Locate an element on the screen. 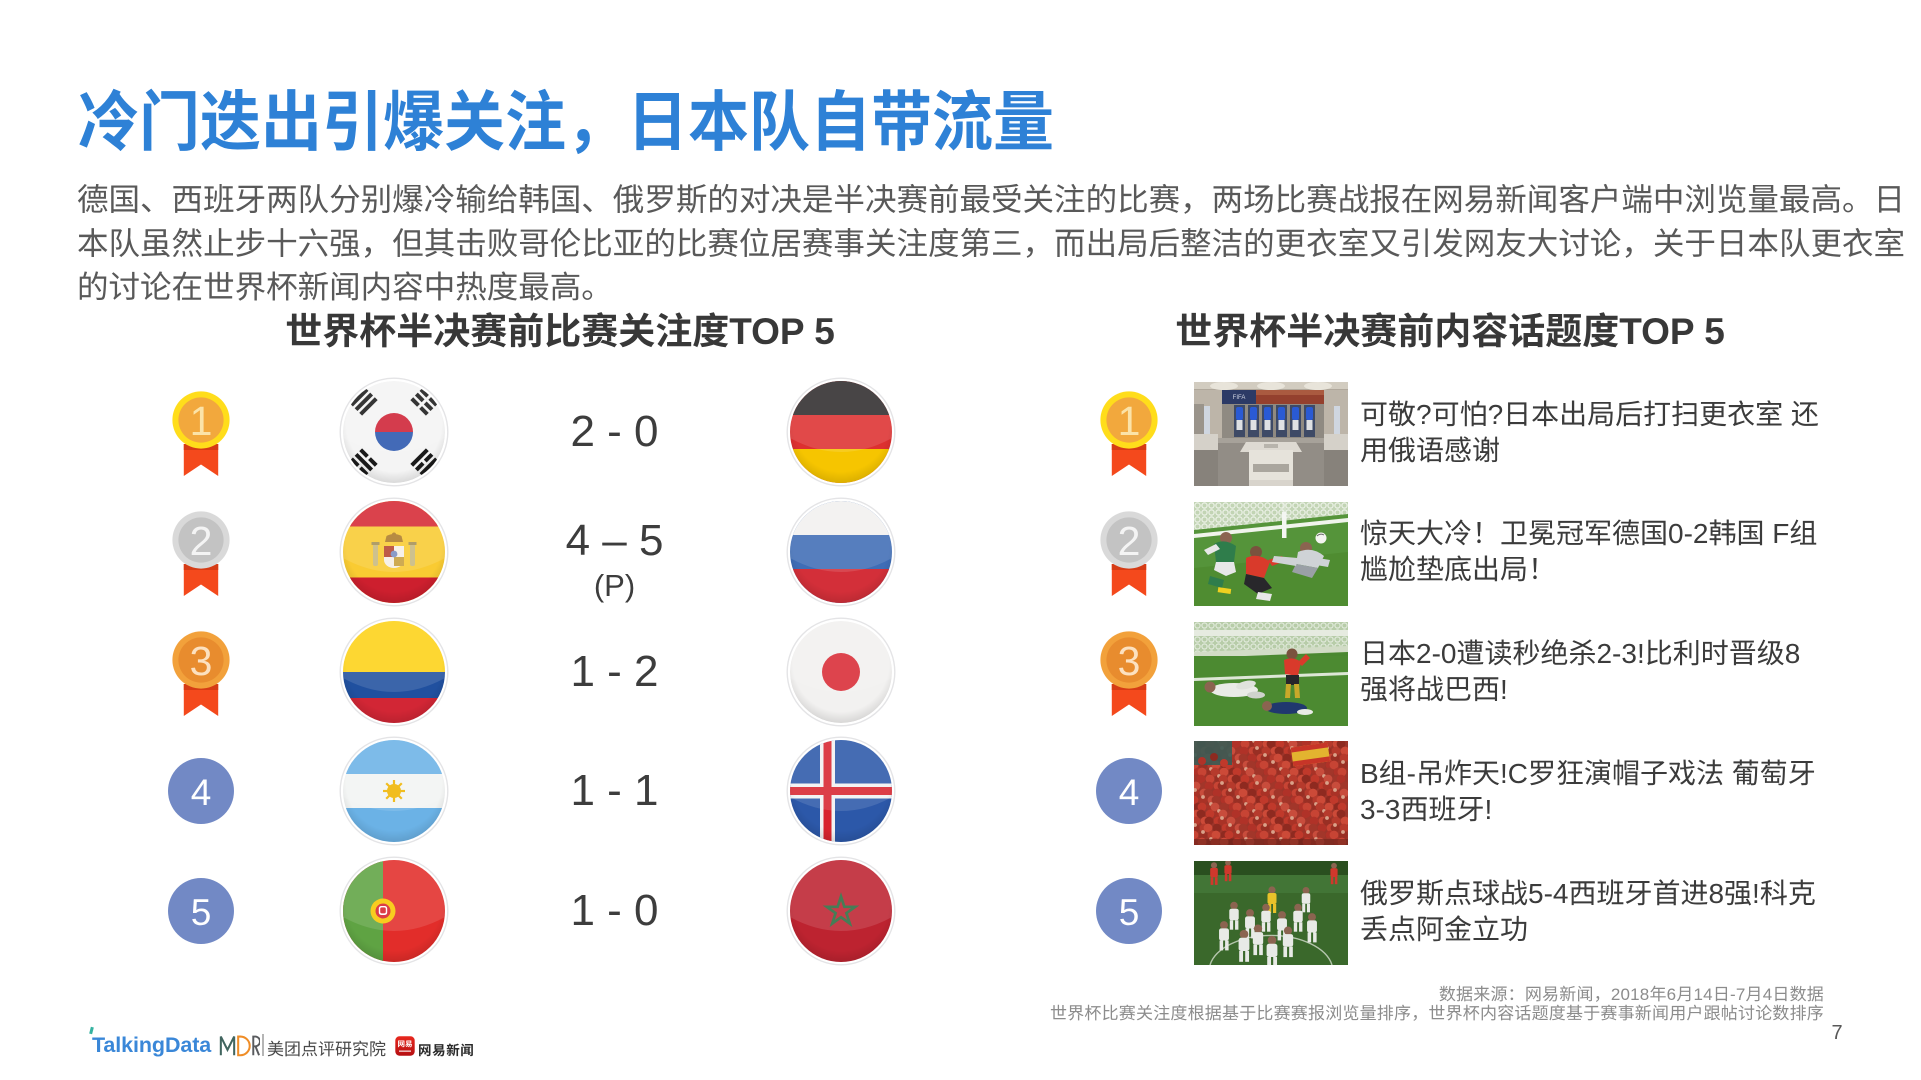 This screenshot has width=1921, height=1080. svg-text: 网易 is located at coordinates (405, 1044).